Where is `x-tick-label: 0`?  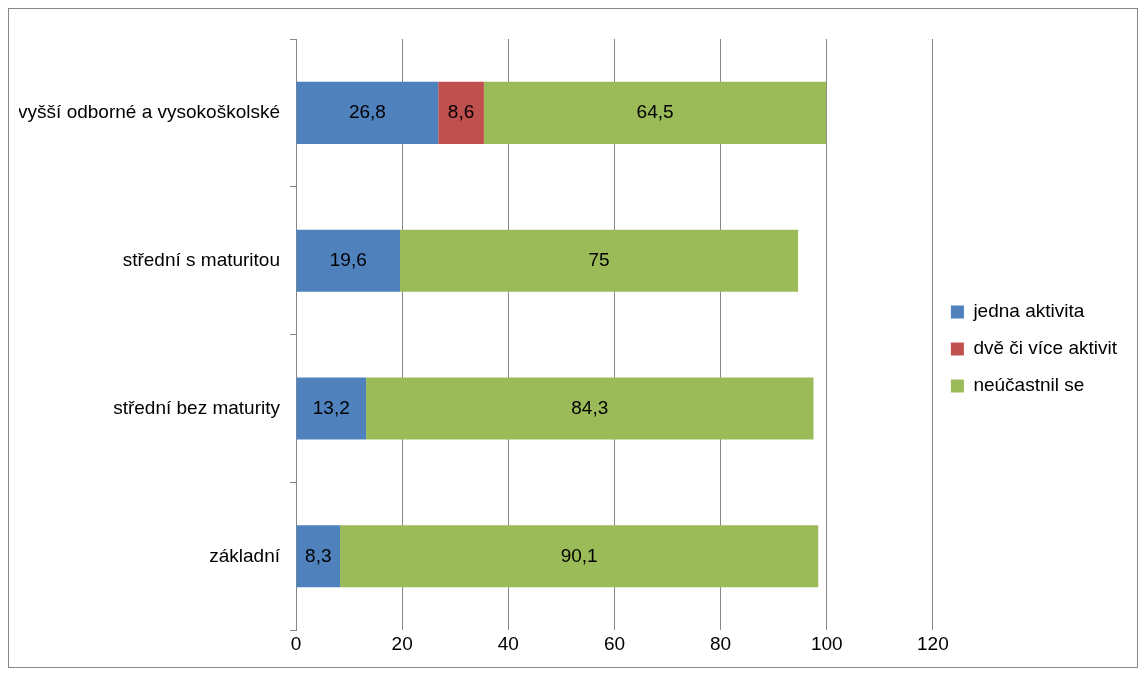
x-tick-label: 0 is located at coordinates (296, 643).